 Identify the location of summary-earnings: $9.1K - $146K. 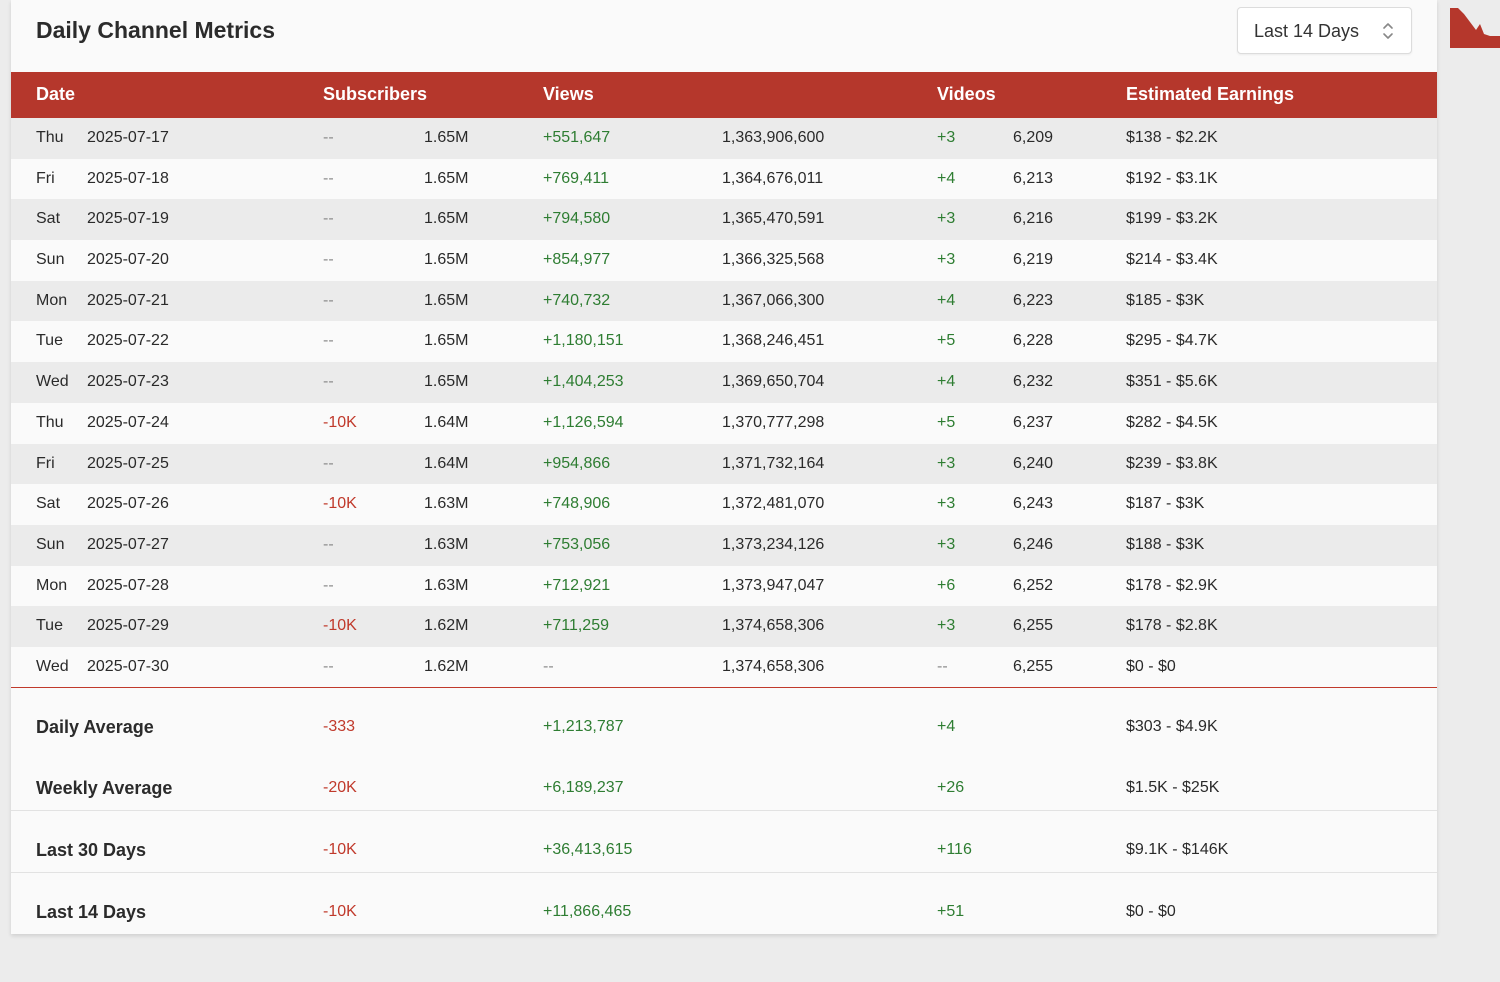
(1177, 849).